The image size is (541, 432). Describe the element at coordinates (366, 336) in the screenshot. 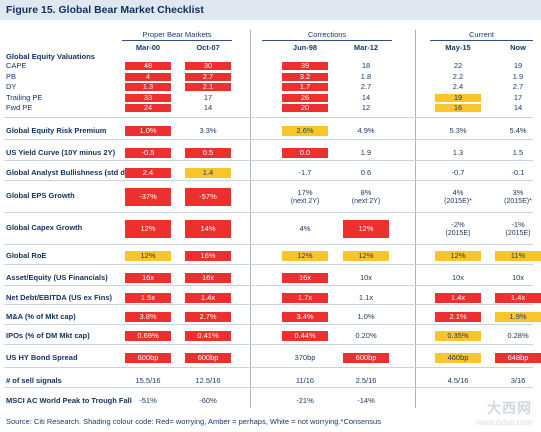

I see `table-cell: 0.20%` at that location.